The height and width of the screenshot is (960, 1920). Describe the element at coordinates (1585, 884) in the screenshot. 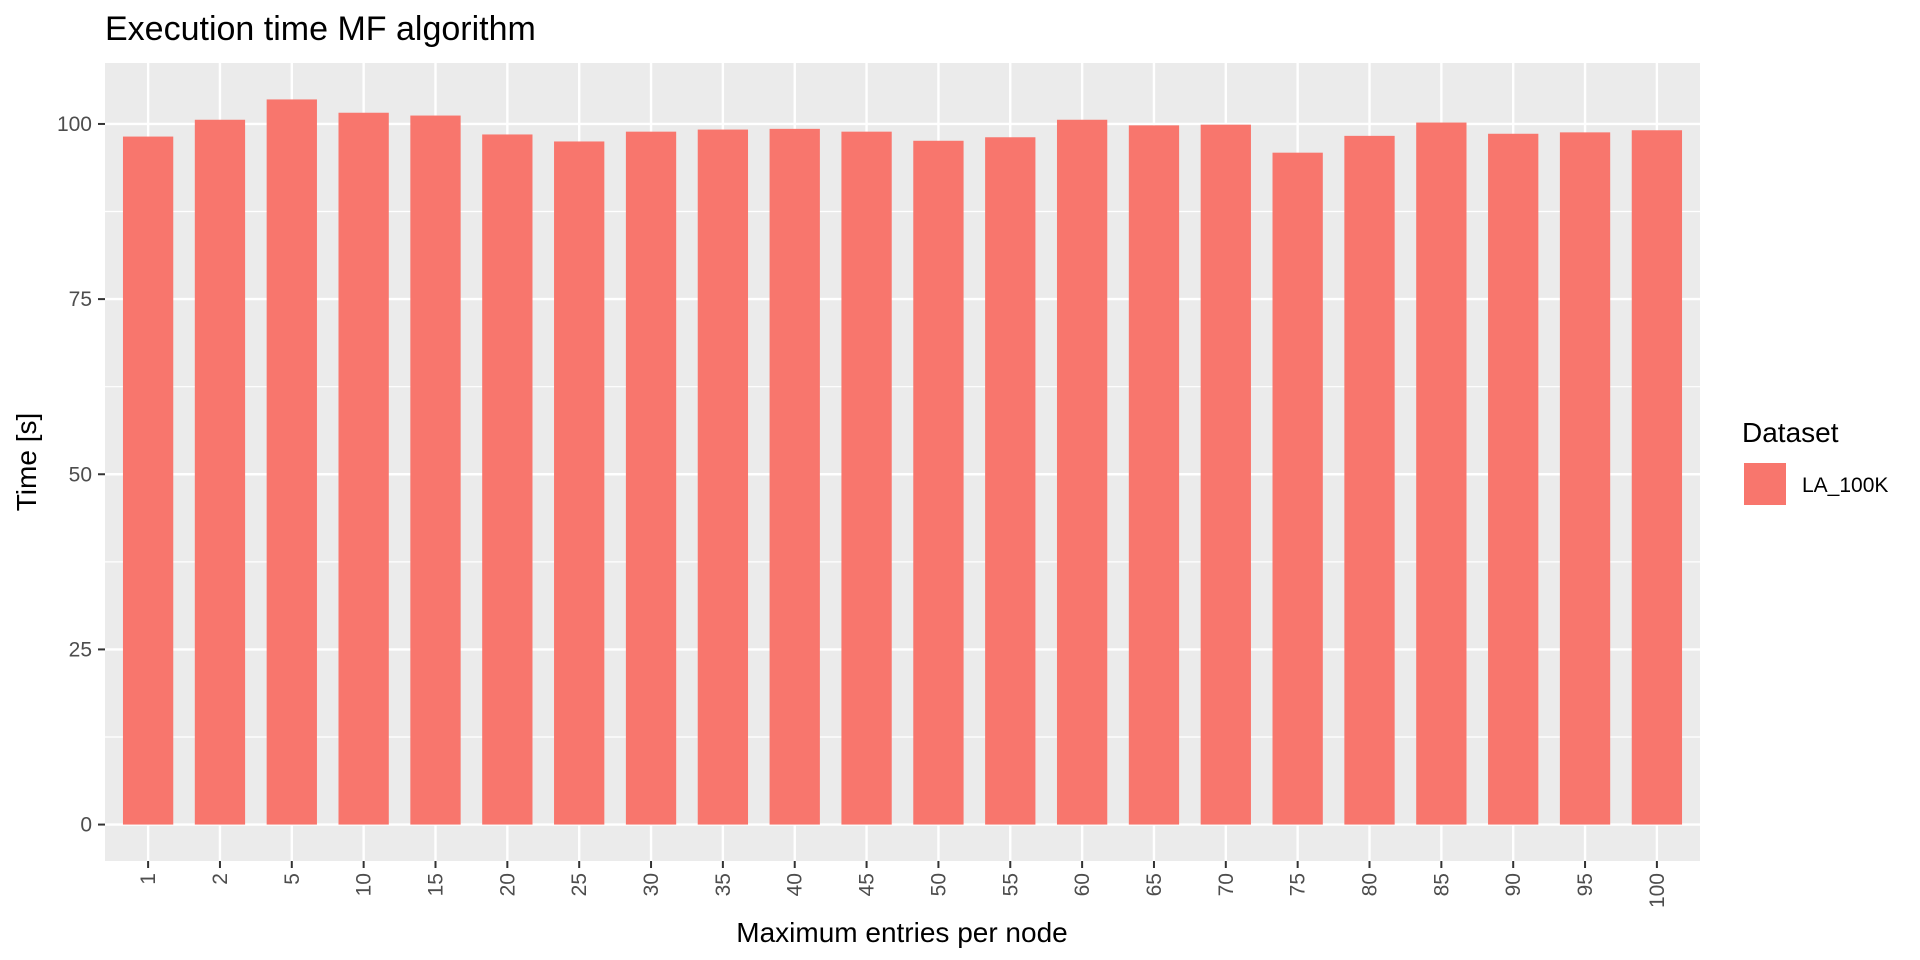

I see `x-tick-label: 95` at that location.